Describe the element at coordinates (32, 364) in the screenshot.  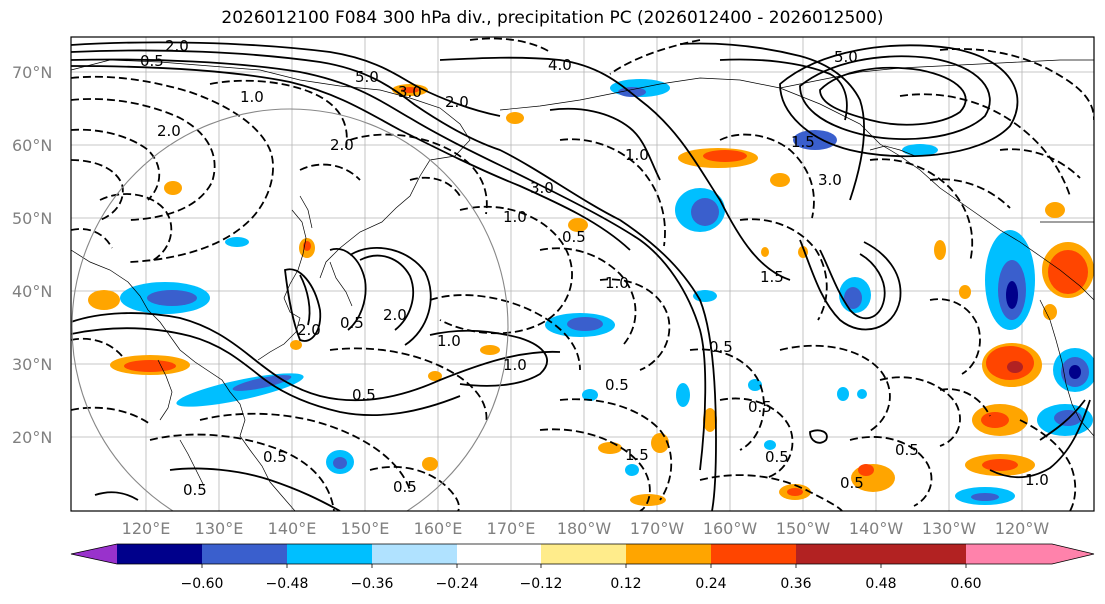
I see `lat-label: 30°N` at that location.